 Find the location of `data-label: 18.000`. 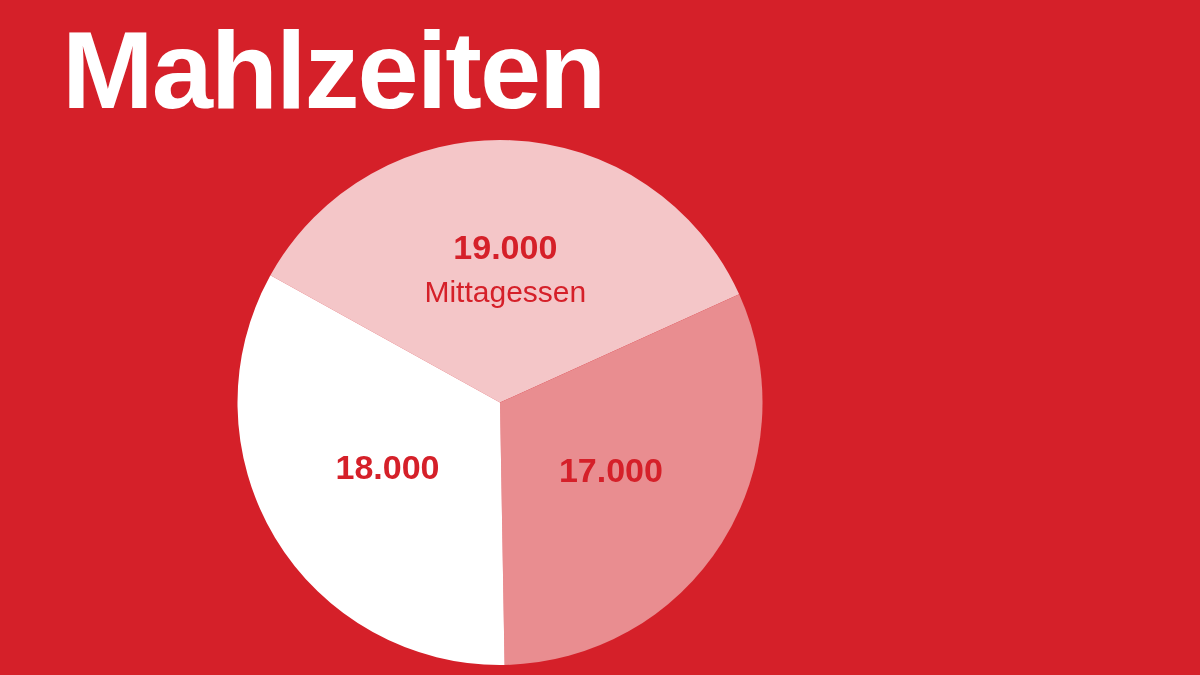

data-label: 18.000 is located at coordinates (387, 467).